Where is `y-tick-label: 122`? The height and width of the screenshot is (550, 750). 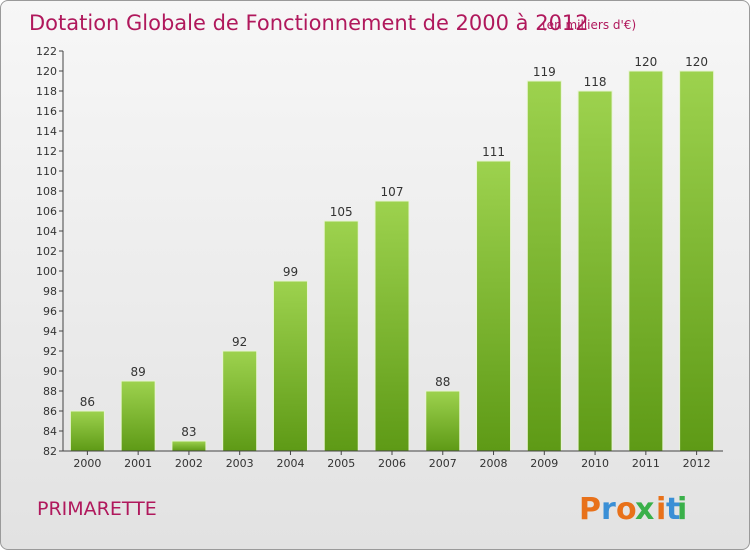
y-tick-label: 122 is located at coordinates (46, 51).